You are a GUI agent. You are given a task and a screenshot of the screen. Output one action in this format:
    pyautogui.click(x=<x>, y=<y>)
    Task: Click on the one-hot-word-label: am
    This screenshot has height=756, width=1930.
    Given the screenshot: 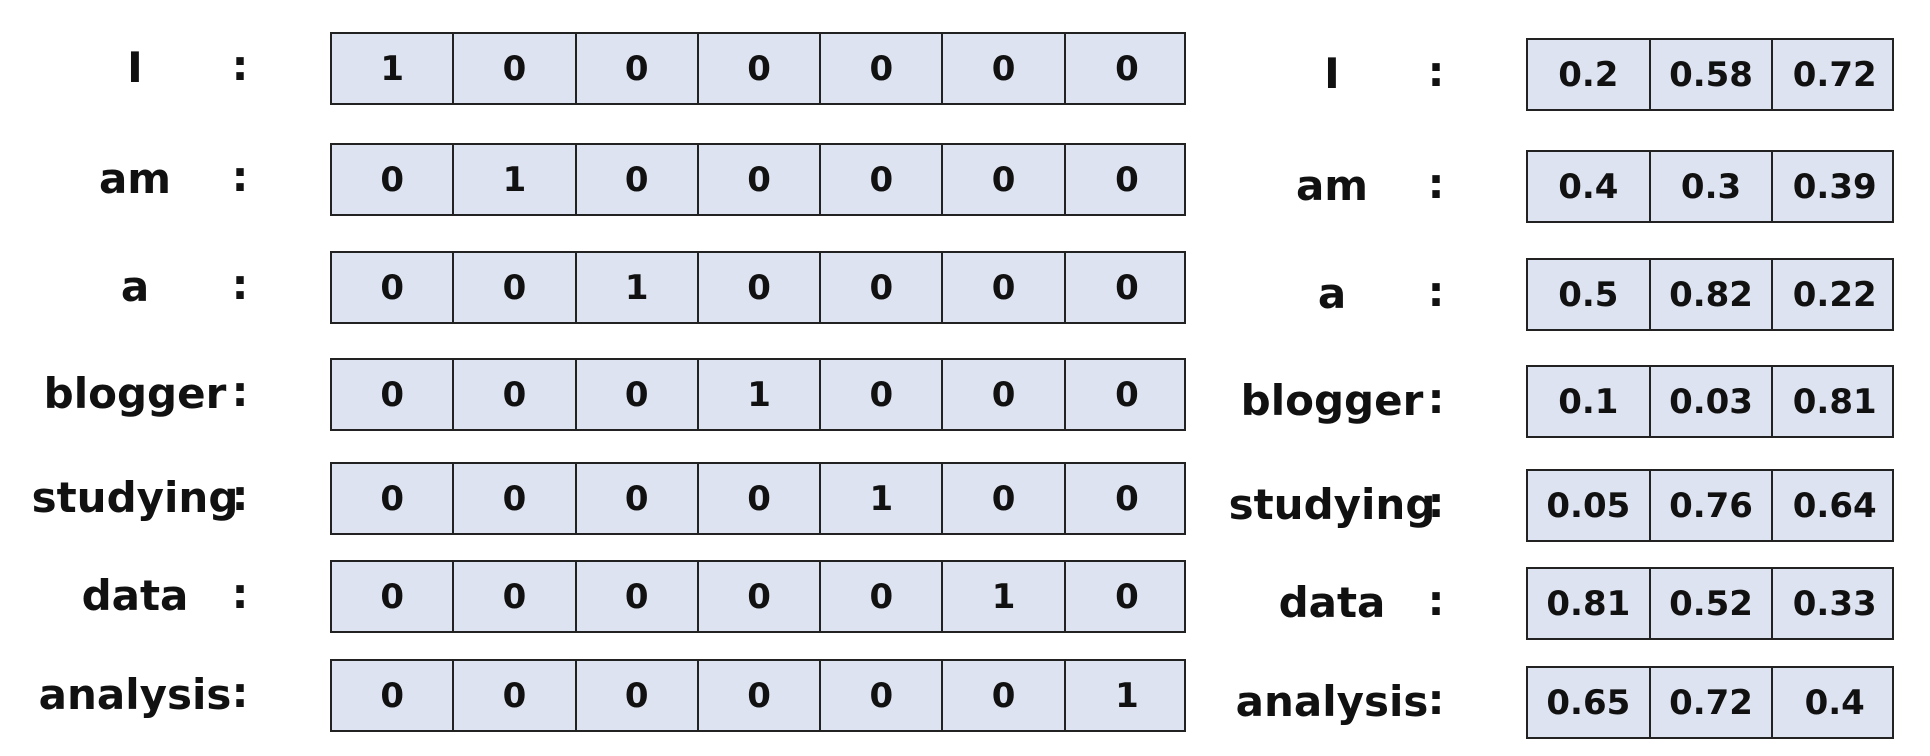 What is the action you would take?
    pyautogui.click(x=135, y=178)
    